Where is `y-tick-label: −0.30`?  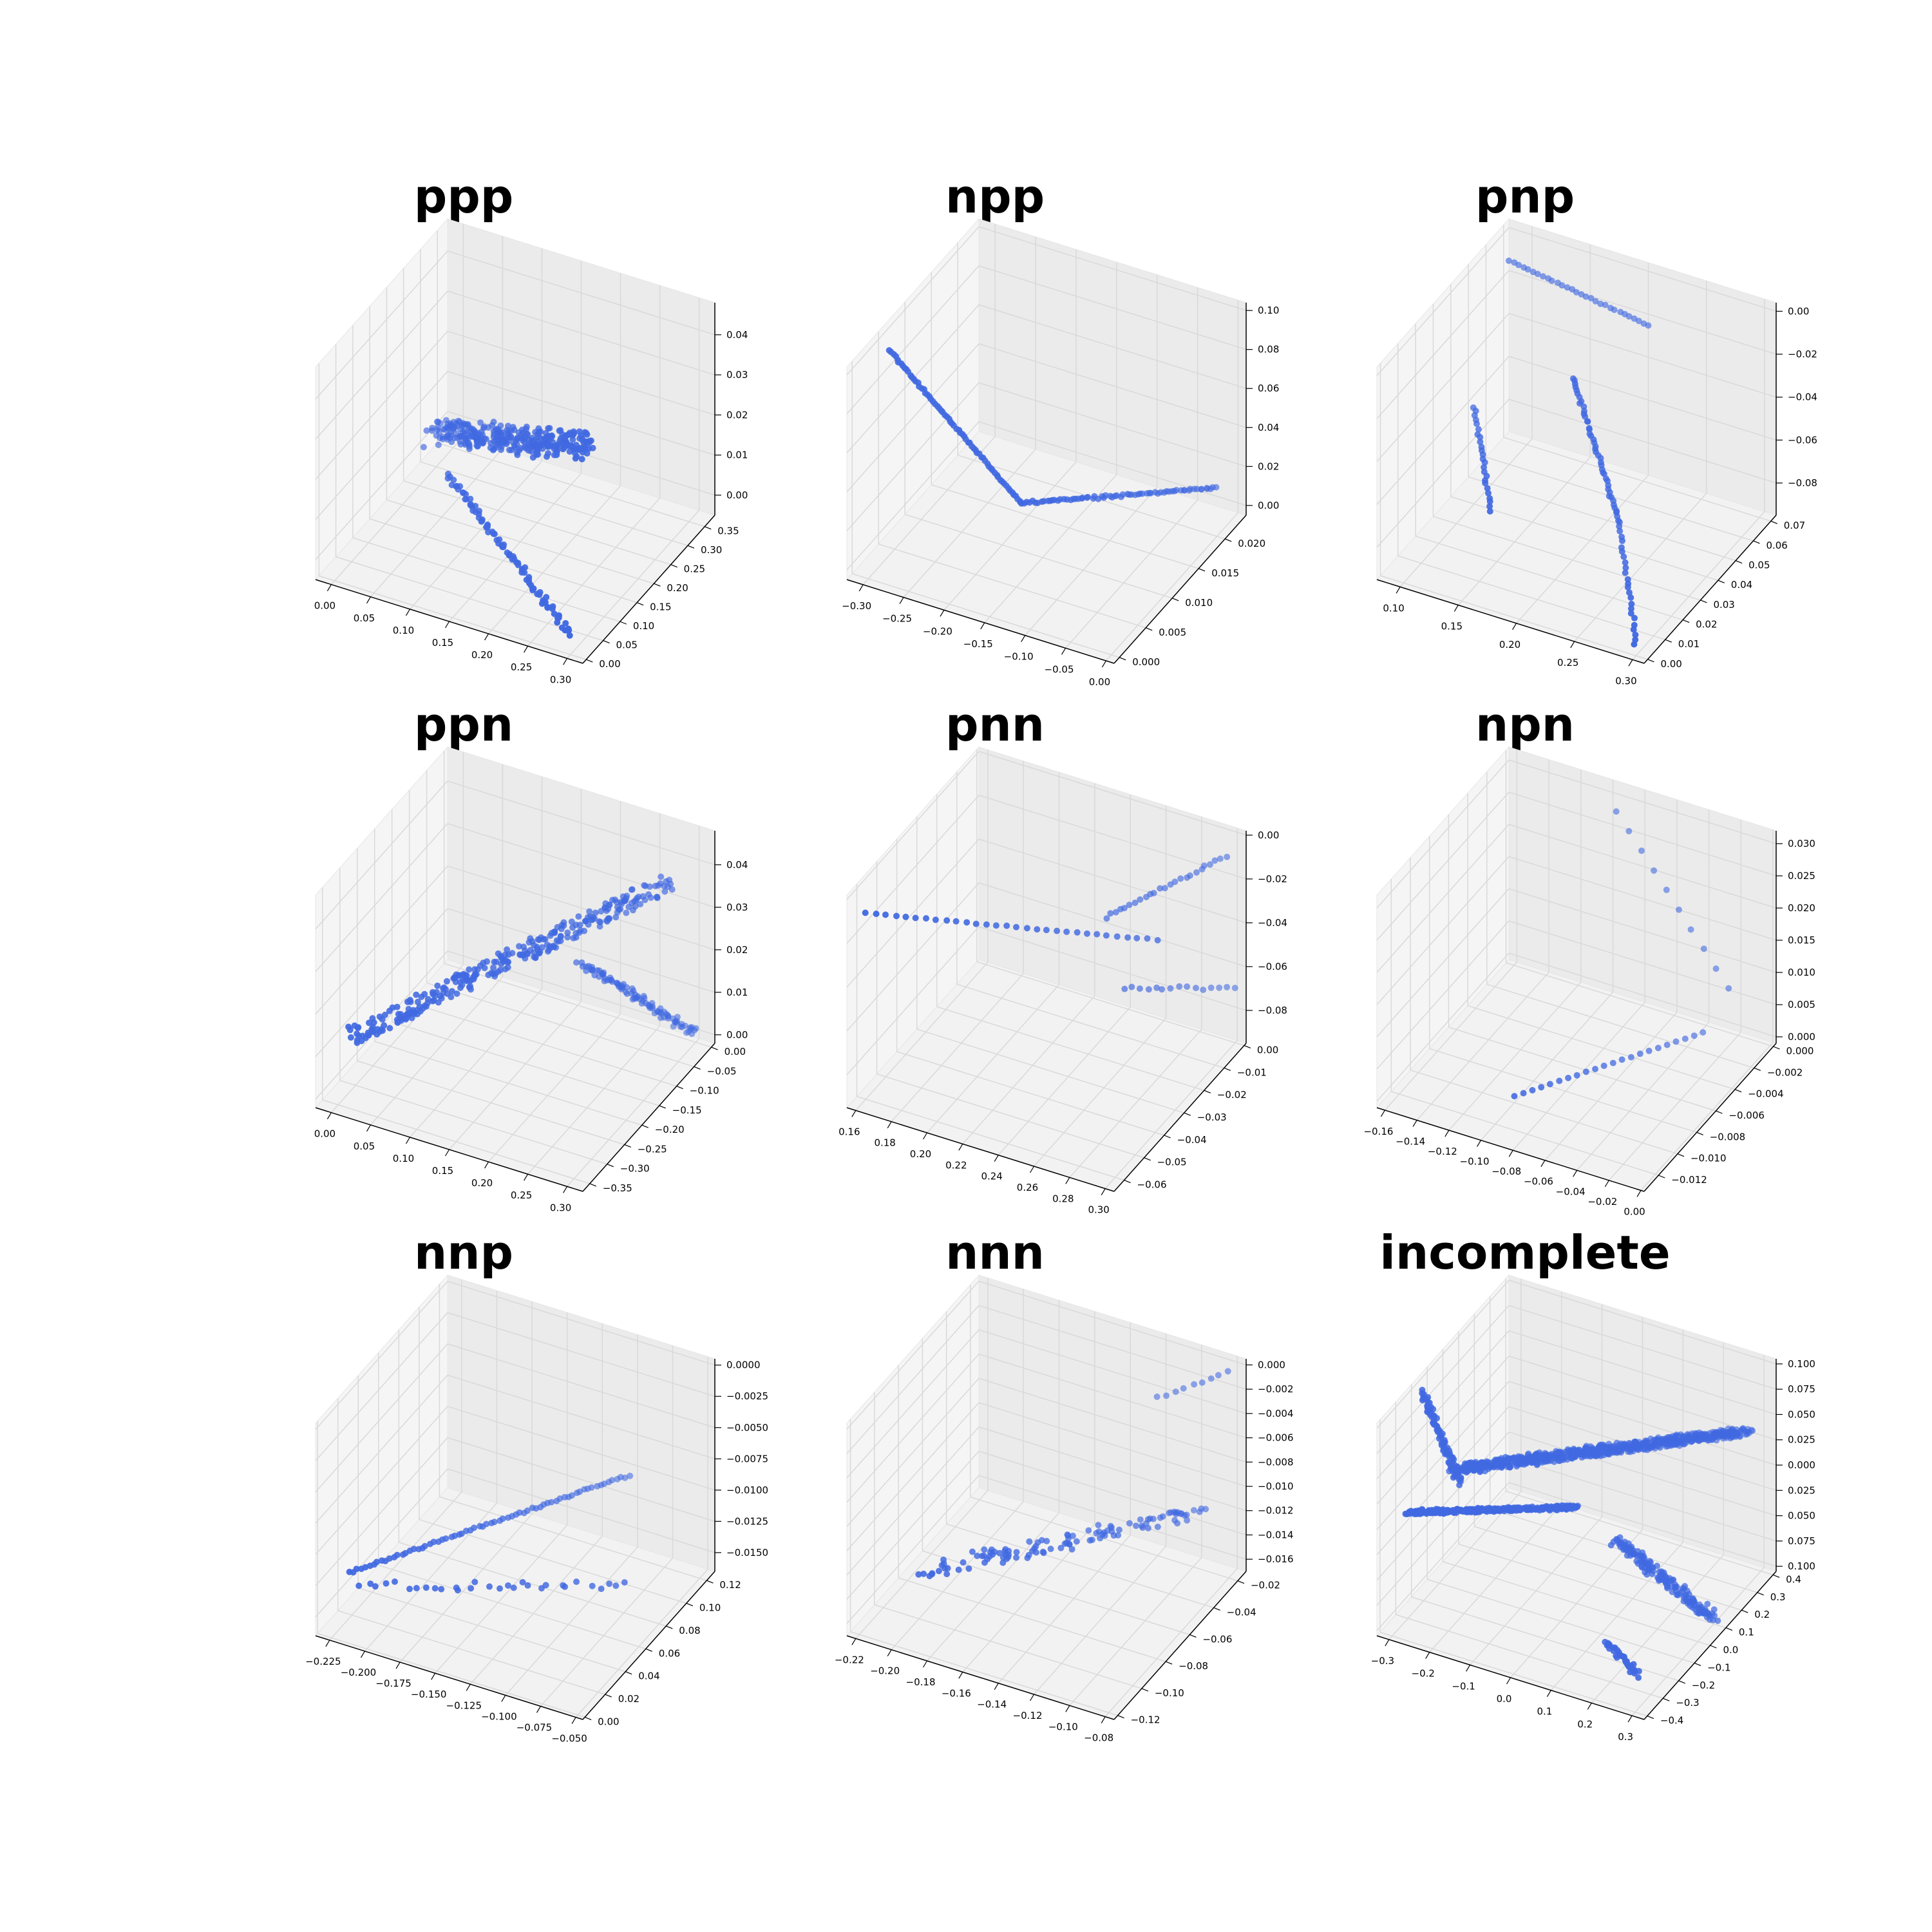
y-tick-label: −0.30 is located at coordinates (635, 1169).